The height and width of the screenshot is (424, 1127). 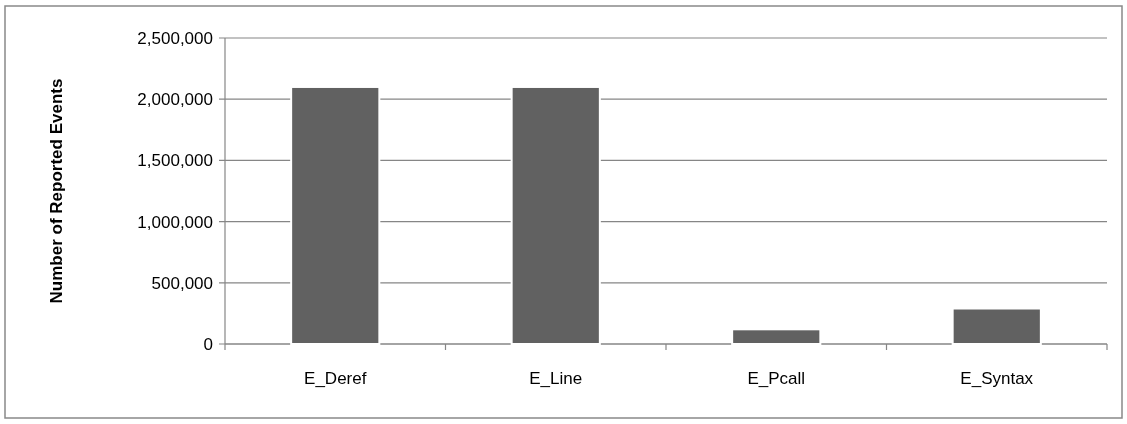 What do you see at coordinates (56, 191) in the screenshot?
I see `y-axis-title: Number of Reported Events` at bounding box center [56, 191].